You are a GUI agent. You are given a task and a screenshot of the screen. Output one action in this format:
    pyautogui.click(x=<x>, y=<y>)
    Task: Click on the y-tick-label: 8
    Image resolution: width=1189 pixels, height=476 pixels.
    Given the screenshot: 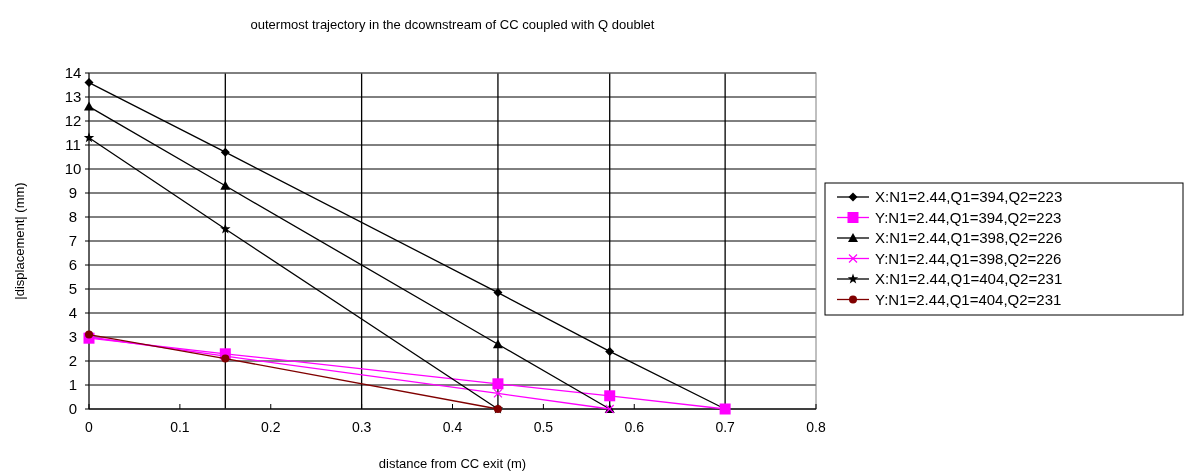 What is the action you would take?
    pyautogui.click(x=73, y=217)
    